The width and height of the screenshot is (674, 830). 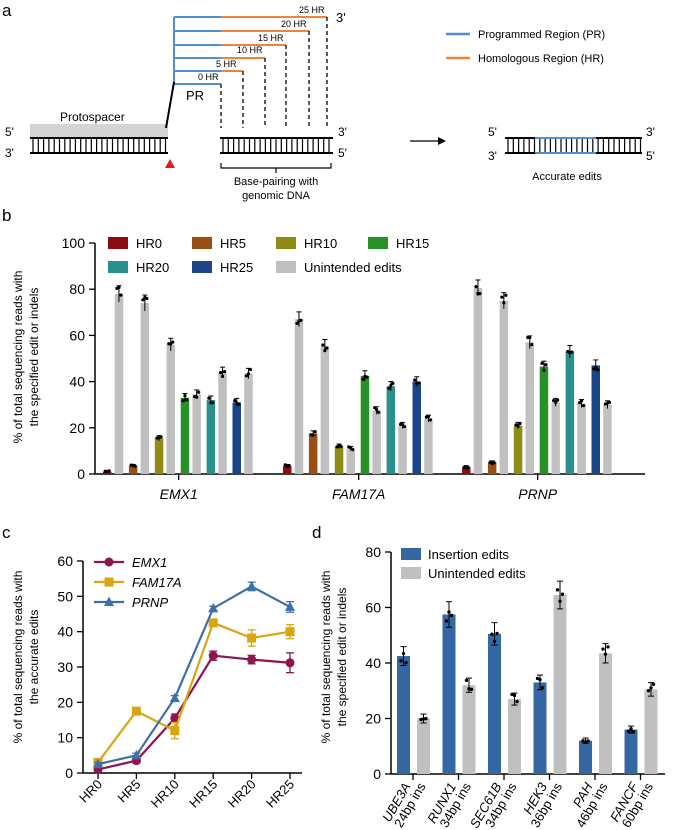 I want to click on hr-label-0: 0 HR, so click(x=208, y=77).